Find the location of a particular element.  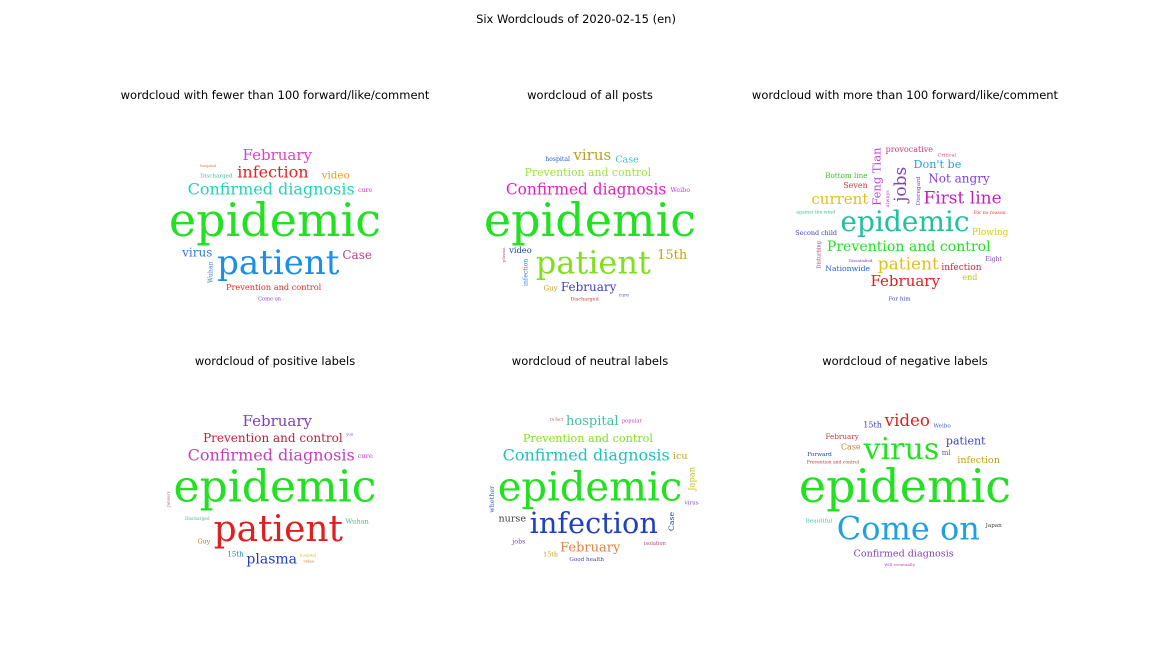

panel-title: wordcloud of neutral labels is located at coordinates (590, 361).